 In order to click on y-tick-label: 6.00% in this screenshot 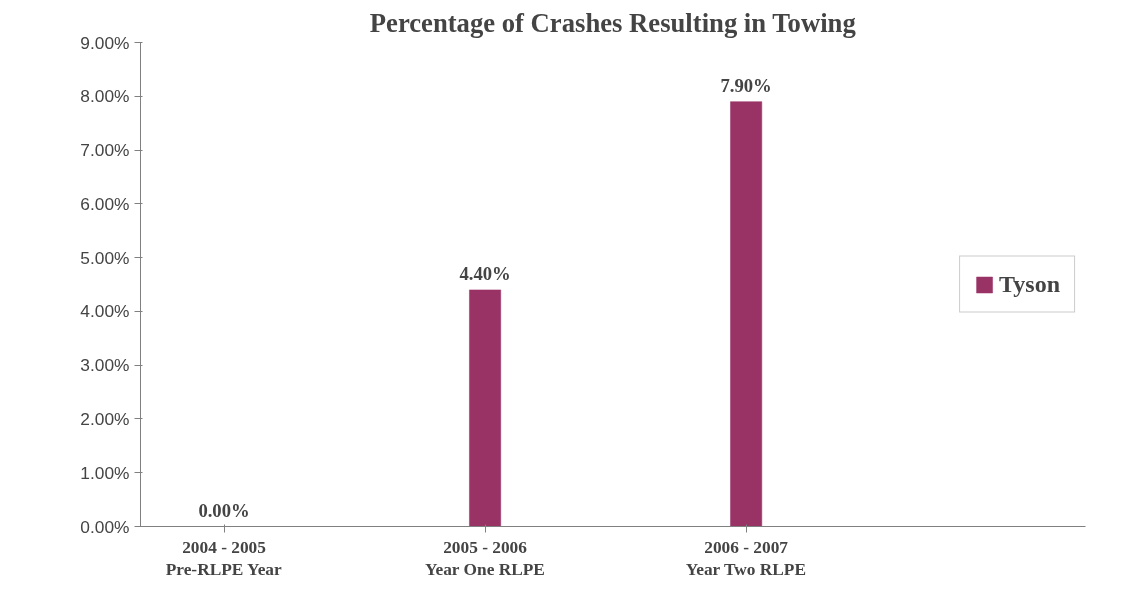, I will do `click(105, 203)`.